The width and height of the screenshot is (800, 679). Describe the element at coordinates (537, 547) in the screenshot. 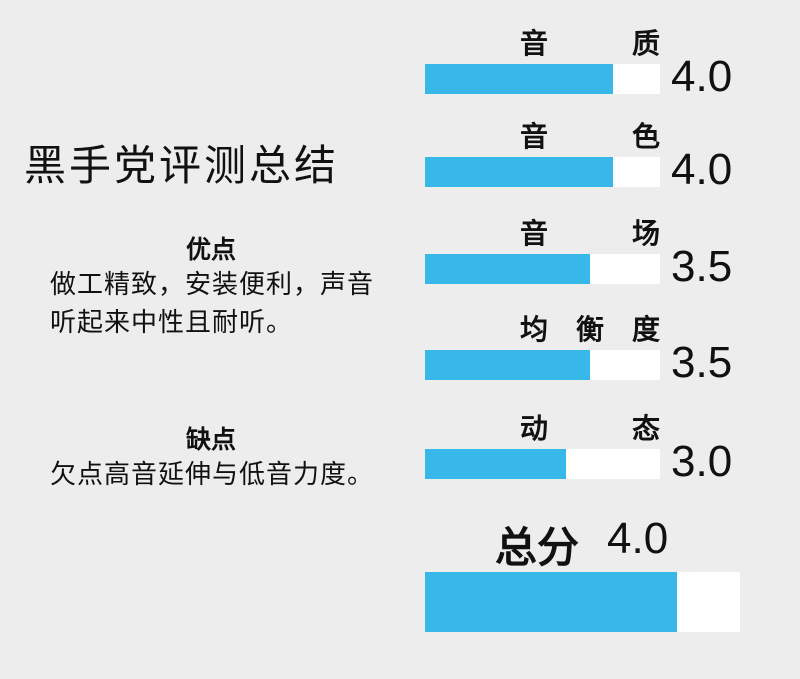

I see `total-label: 总分` at that location.